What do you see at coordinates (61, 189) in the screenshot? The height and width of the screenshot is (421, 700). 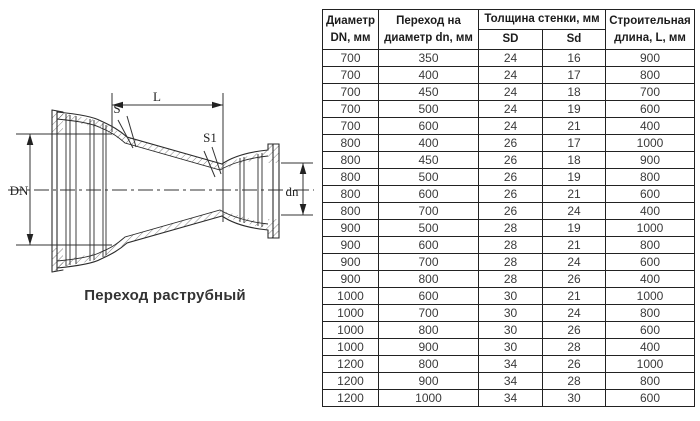 I see `dimension-DN: DN` at bounding box center [61, 189].